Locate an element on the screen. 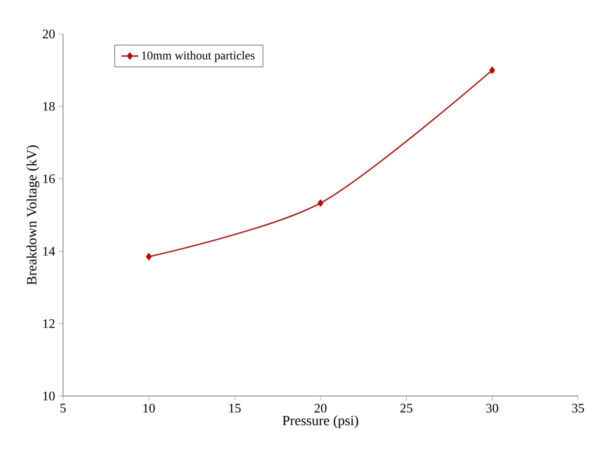 This screenshot has width=613, height=451. x-tick-label: 15 is located at coordinates (235, 408).